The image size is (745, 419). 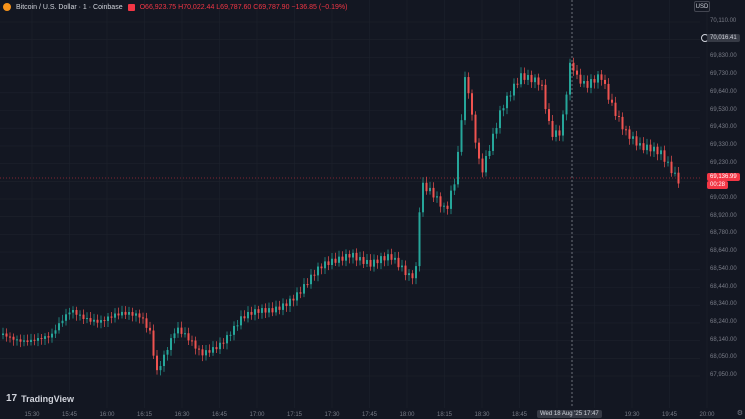 What do you see at coordinates (482, 415) in the screenshot?
I see `time-tick-label: 18:30` at bounding box center [482, 415].